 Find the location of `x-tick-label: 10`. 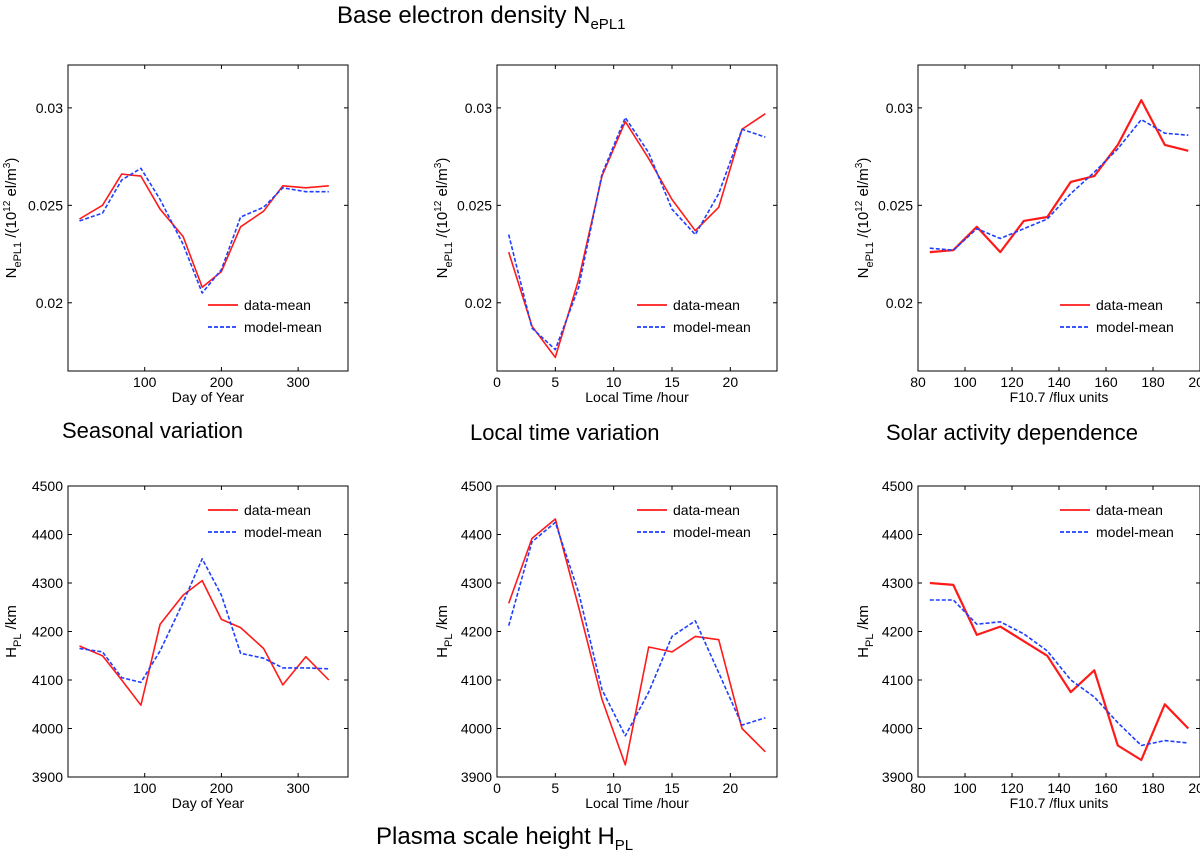

x-tick-label: 10 is located at coordinates (614, 382).